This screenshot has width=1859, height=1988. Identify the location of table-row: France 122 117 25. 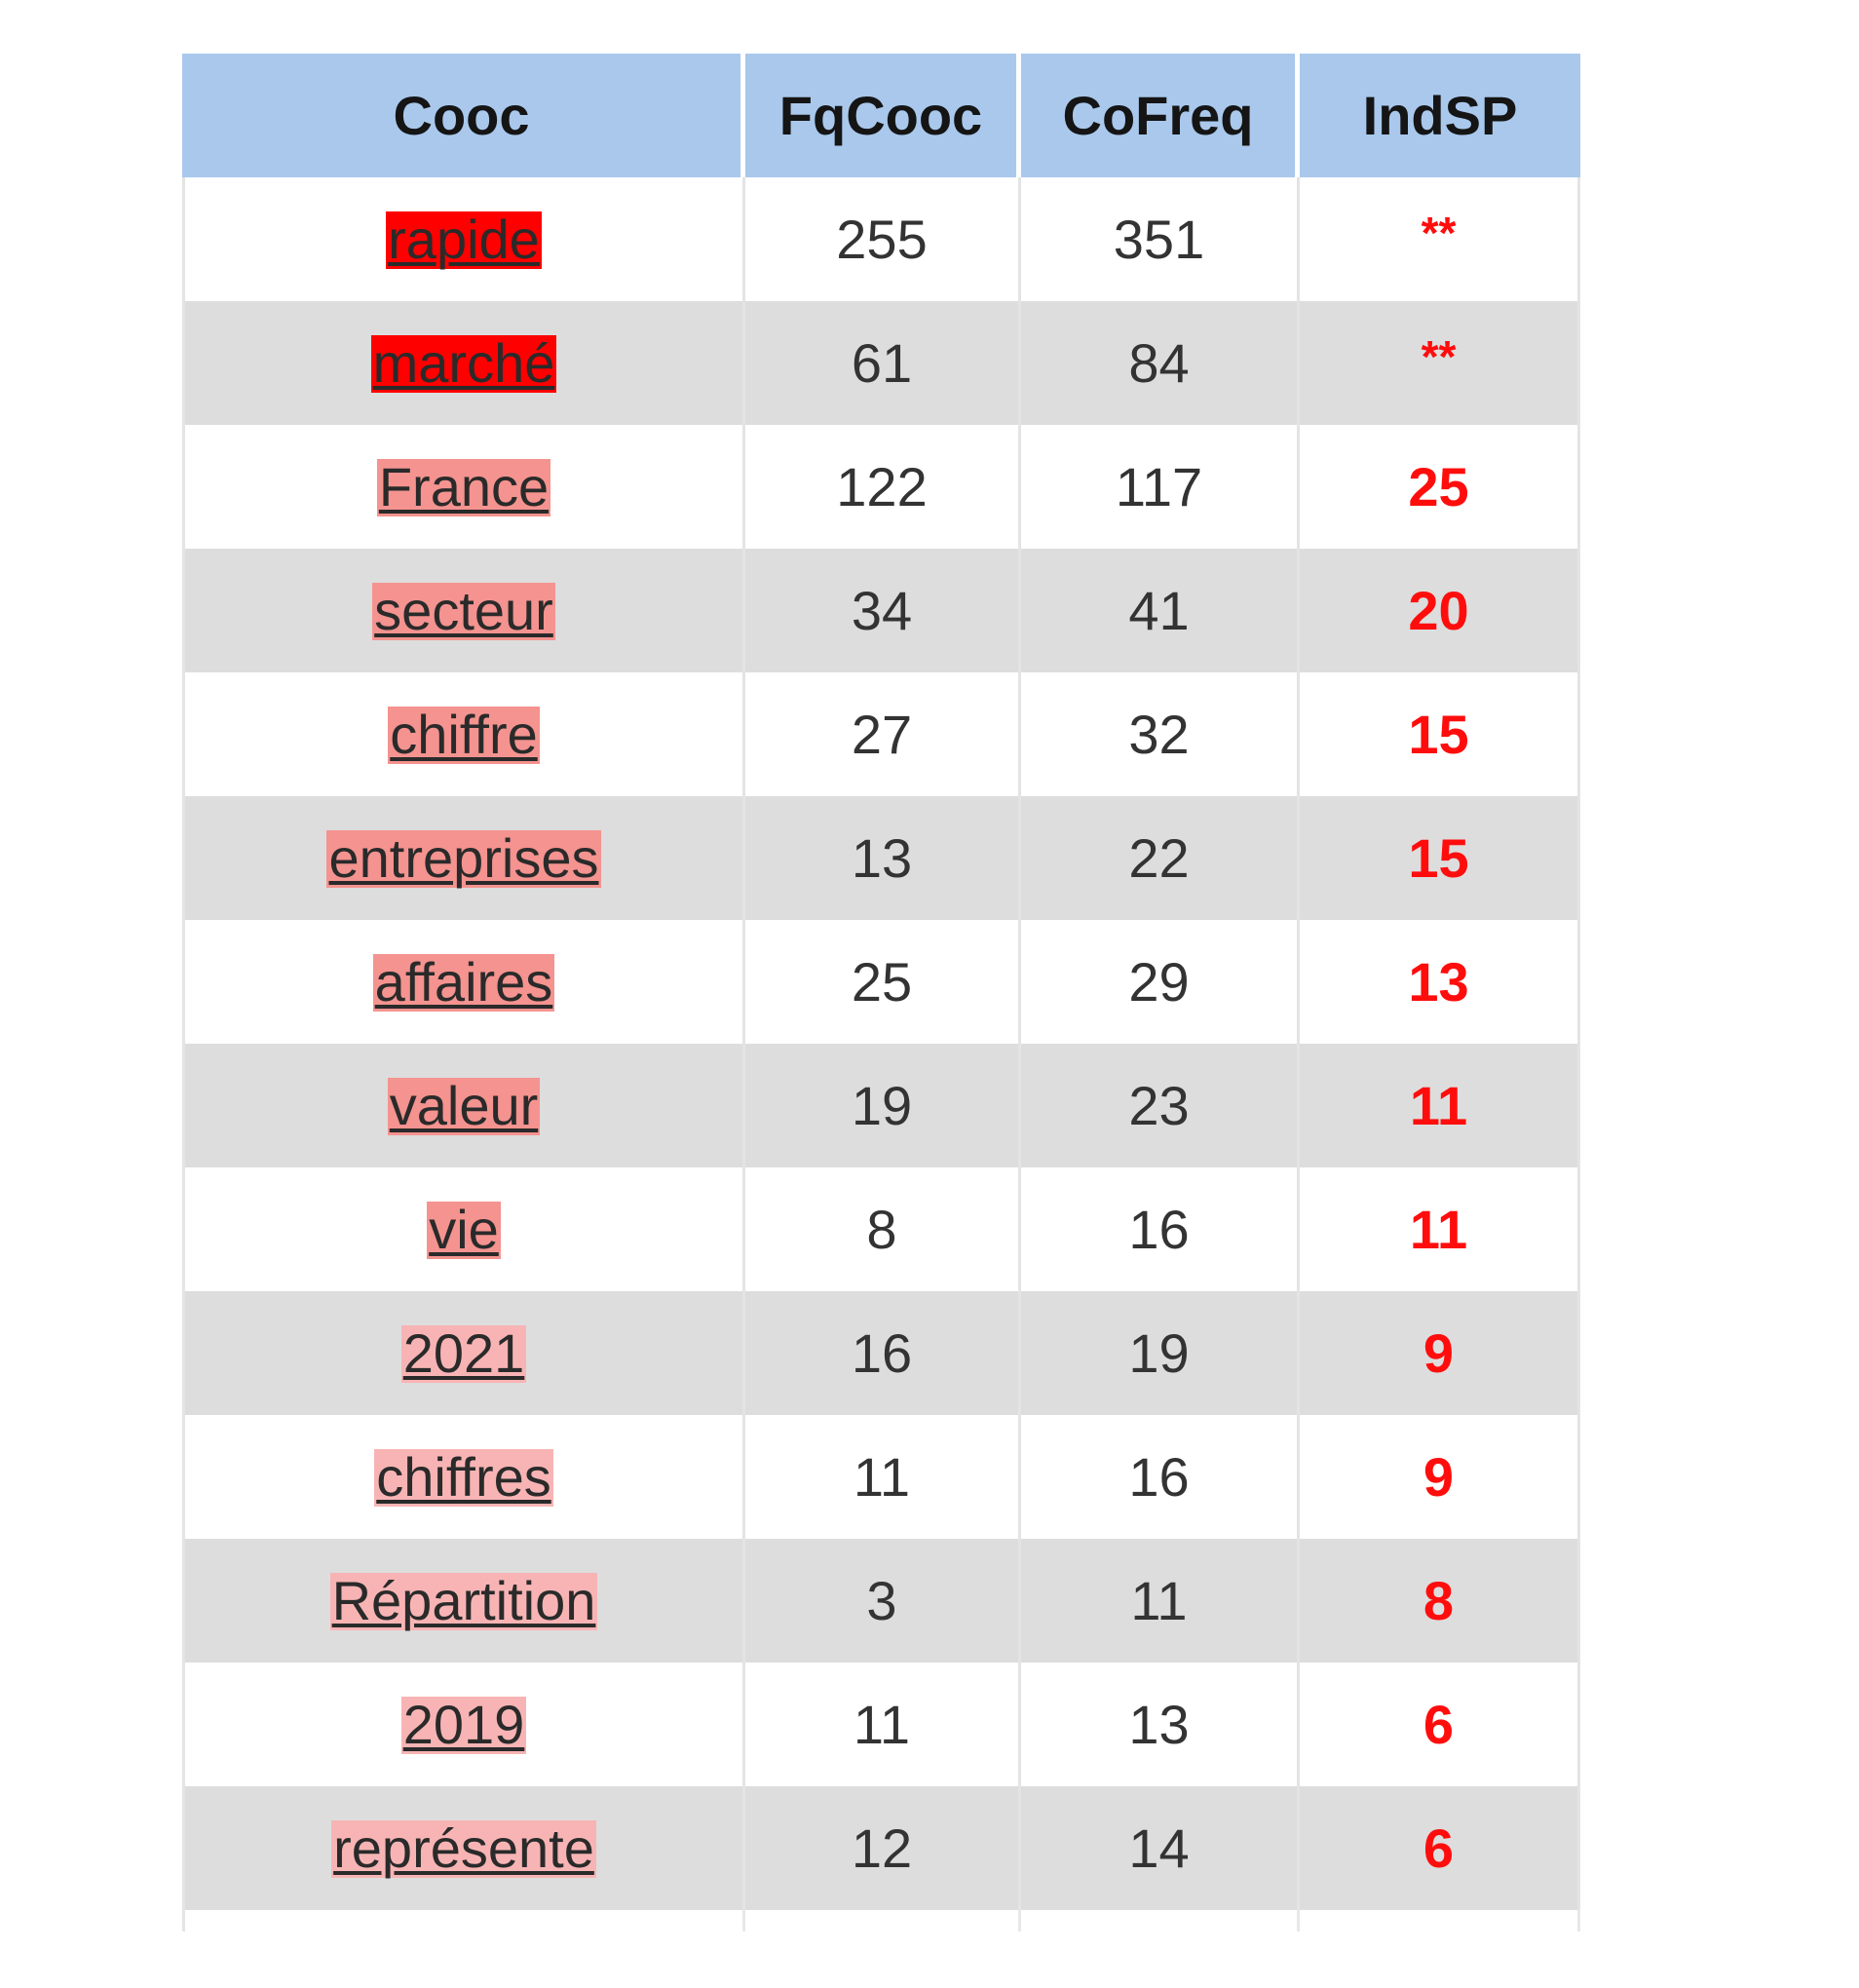
(881, 487).